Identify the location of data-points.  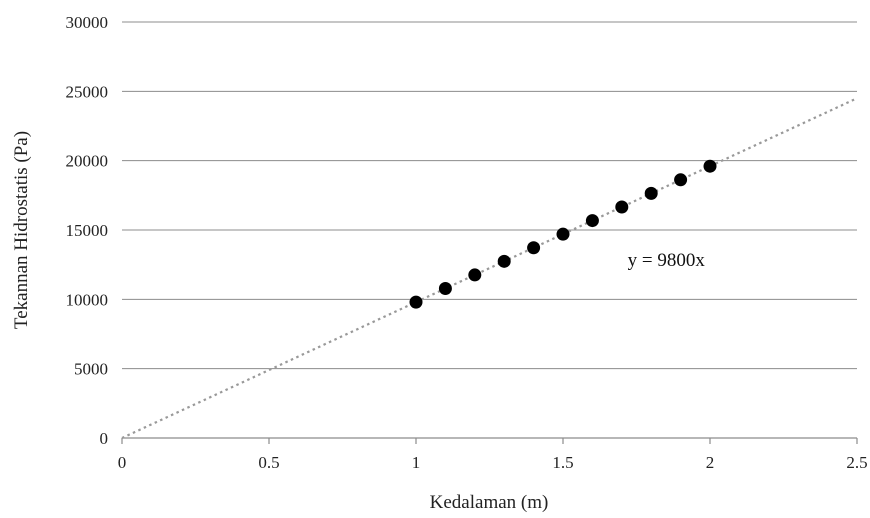
(563, 234).